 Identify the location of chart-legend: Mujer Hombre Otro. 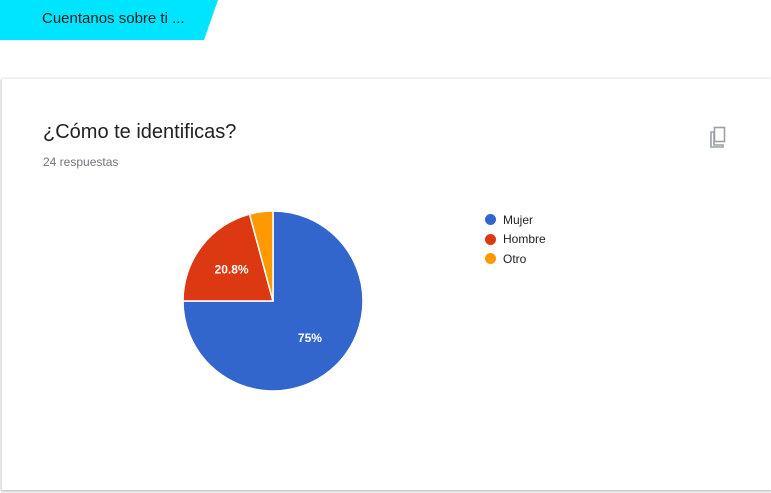
(515, 239).